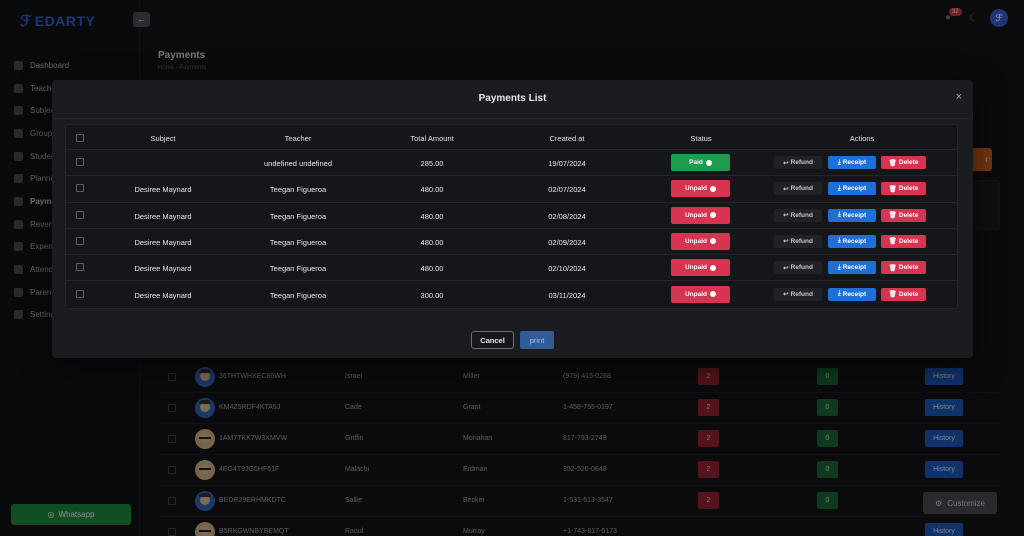 The width and height of the screenshot is (1024, 536). What do you see at coordinates (537, 340) in the screenshot?
I see `print-button: print` at bounding box center [537, 340].